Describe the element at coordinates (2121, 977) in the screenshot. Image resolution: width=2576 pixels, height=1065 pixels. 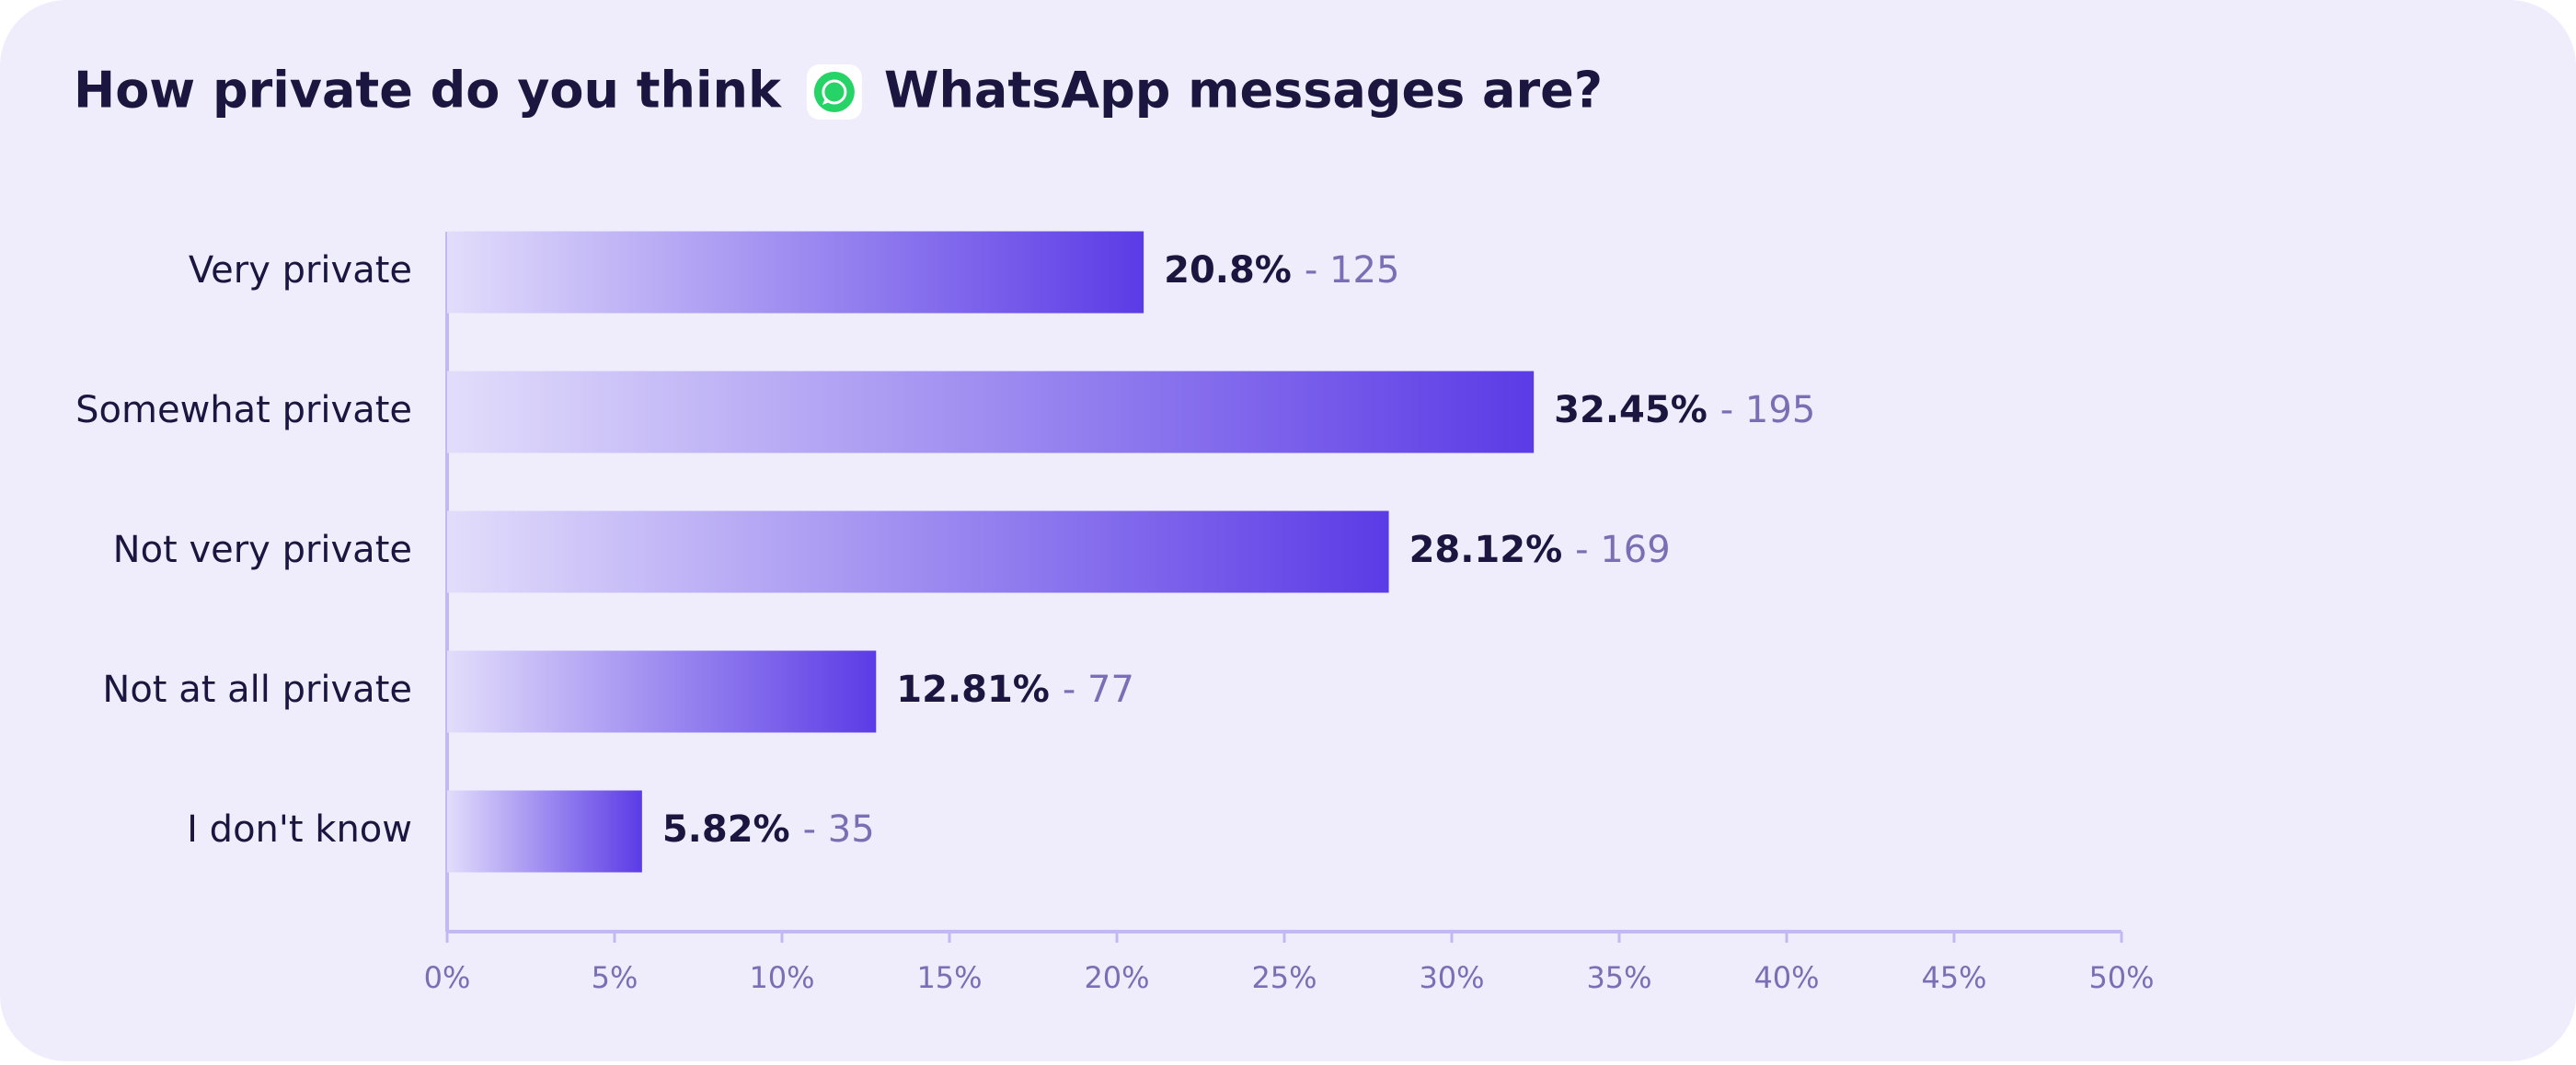
I see `x-tick-label: 50%` at that location.